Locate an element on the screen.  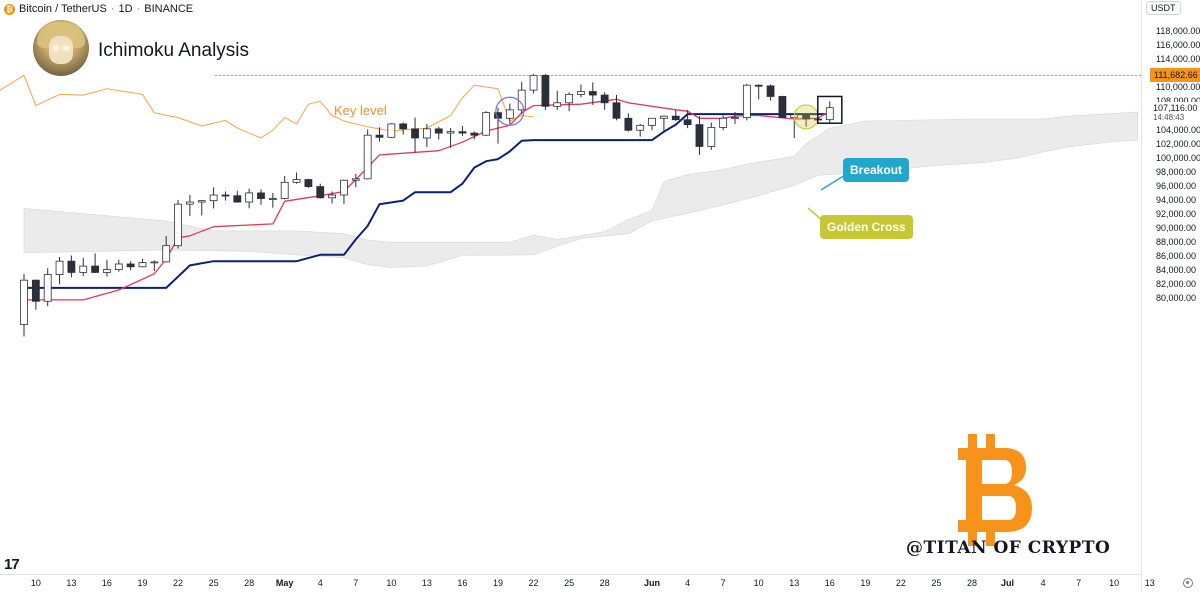
tk-cross-circle is located at coordinates (510, 111).